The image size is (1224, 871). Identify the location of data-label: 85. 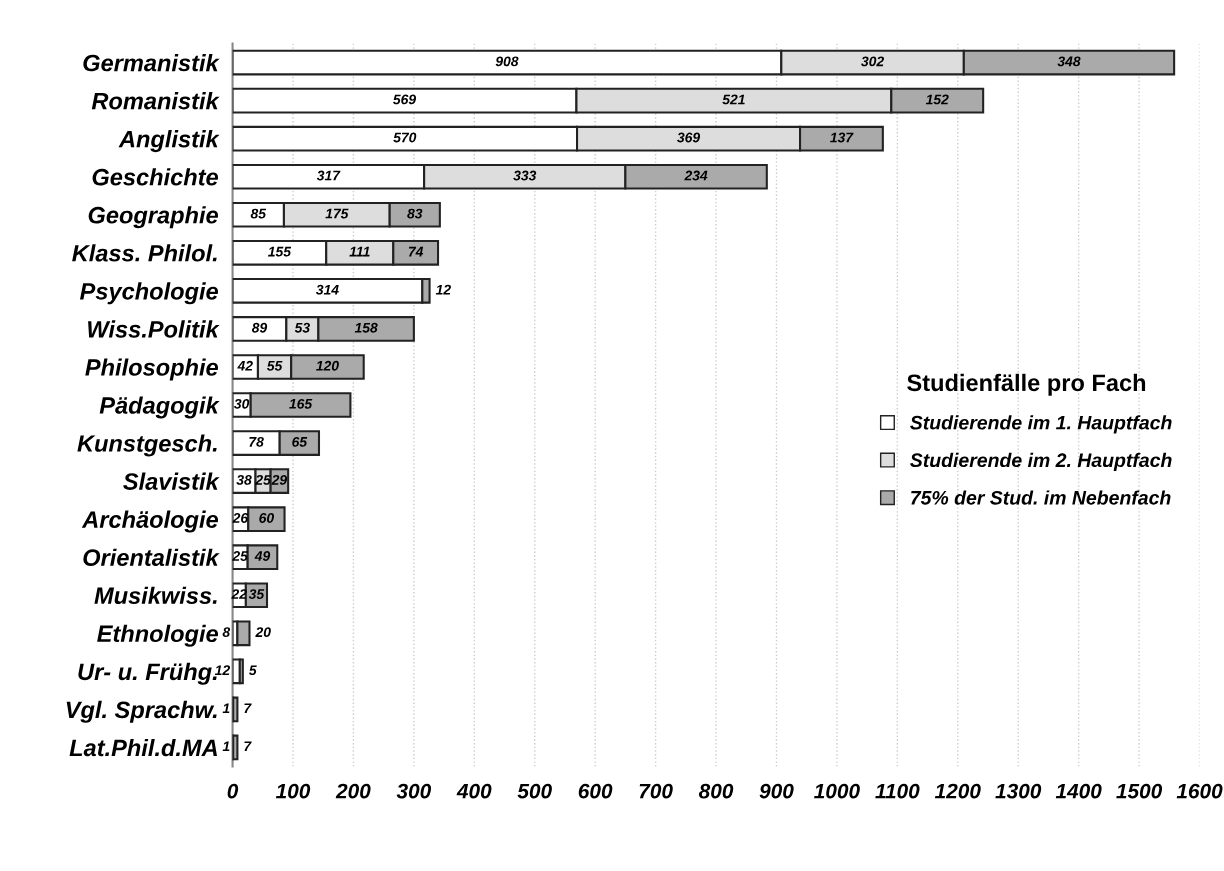
(258, 213).